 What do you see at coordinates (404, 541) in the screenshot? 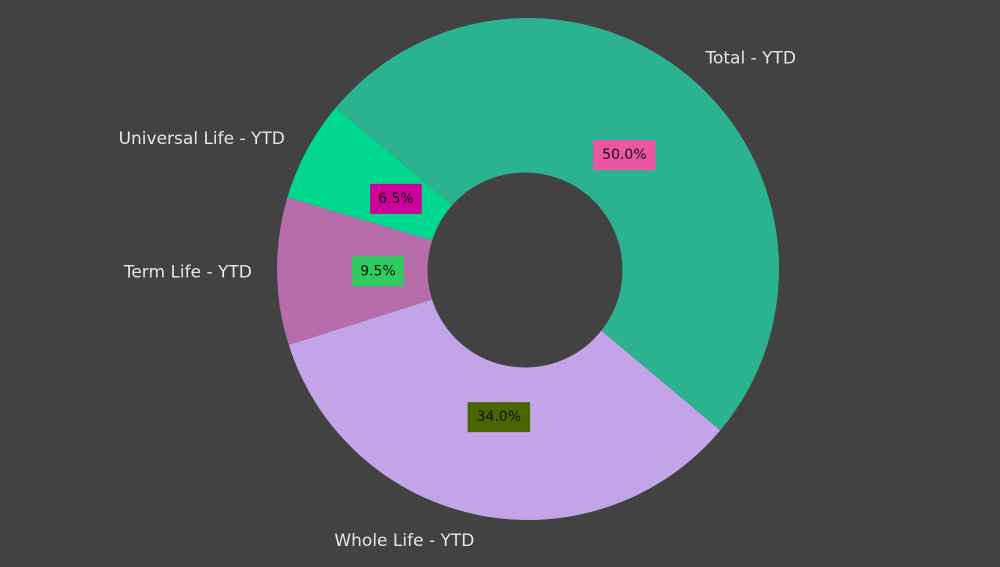
I see `slice-label-0: Whole Life - YTD` at bounding box center [404, 541].